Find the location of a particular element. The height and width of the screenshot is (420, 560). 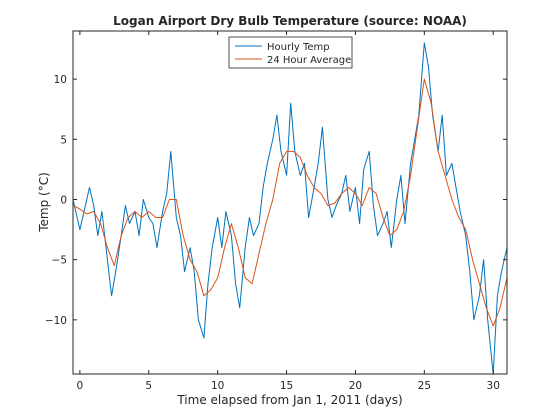

x-tick-label: 30 is located at coordinates (493, 386).